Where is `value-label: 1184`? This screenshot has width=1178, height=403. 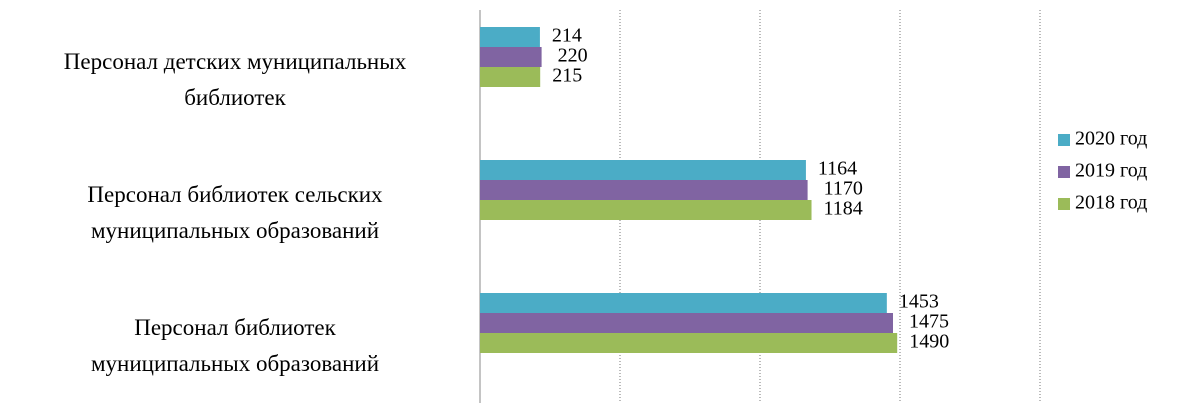 value-label: 1184 is located at coordinates (843, 209).